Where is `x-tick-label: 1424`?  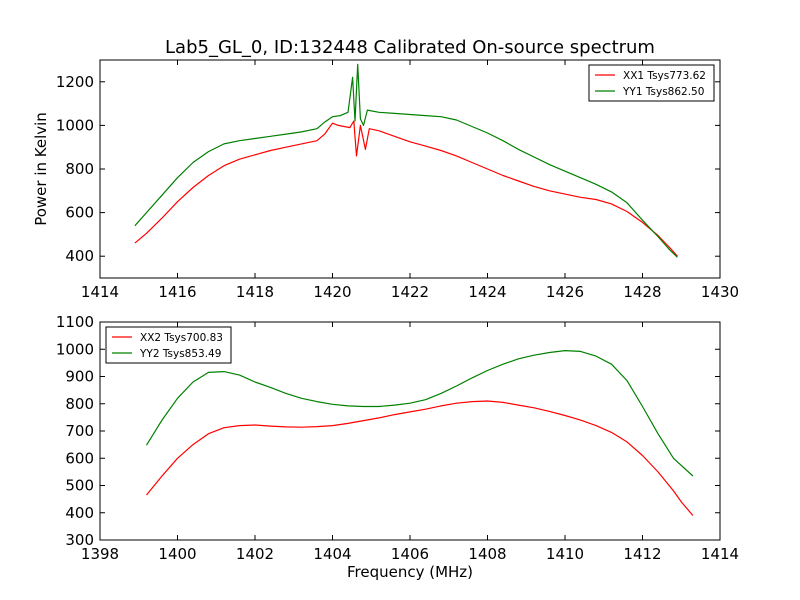
x-tick-label: 1424 is located at coordinates (487, 292).